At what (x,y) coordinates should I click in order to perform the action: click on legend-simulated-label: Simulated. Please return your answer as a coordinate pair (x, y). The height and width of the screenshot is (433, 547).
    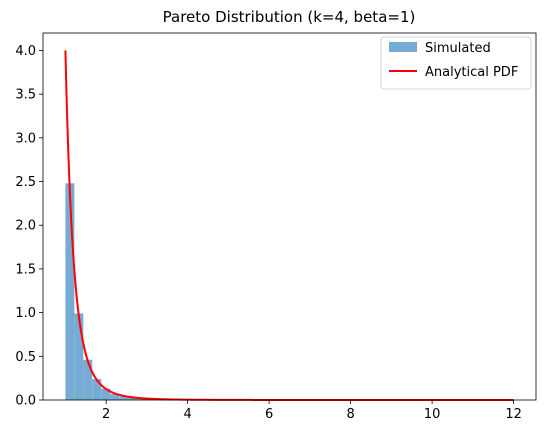
    Looking at the image, I should click on (458, 48).